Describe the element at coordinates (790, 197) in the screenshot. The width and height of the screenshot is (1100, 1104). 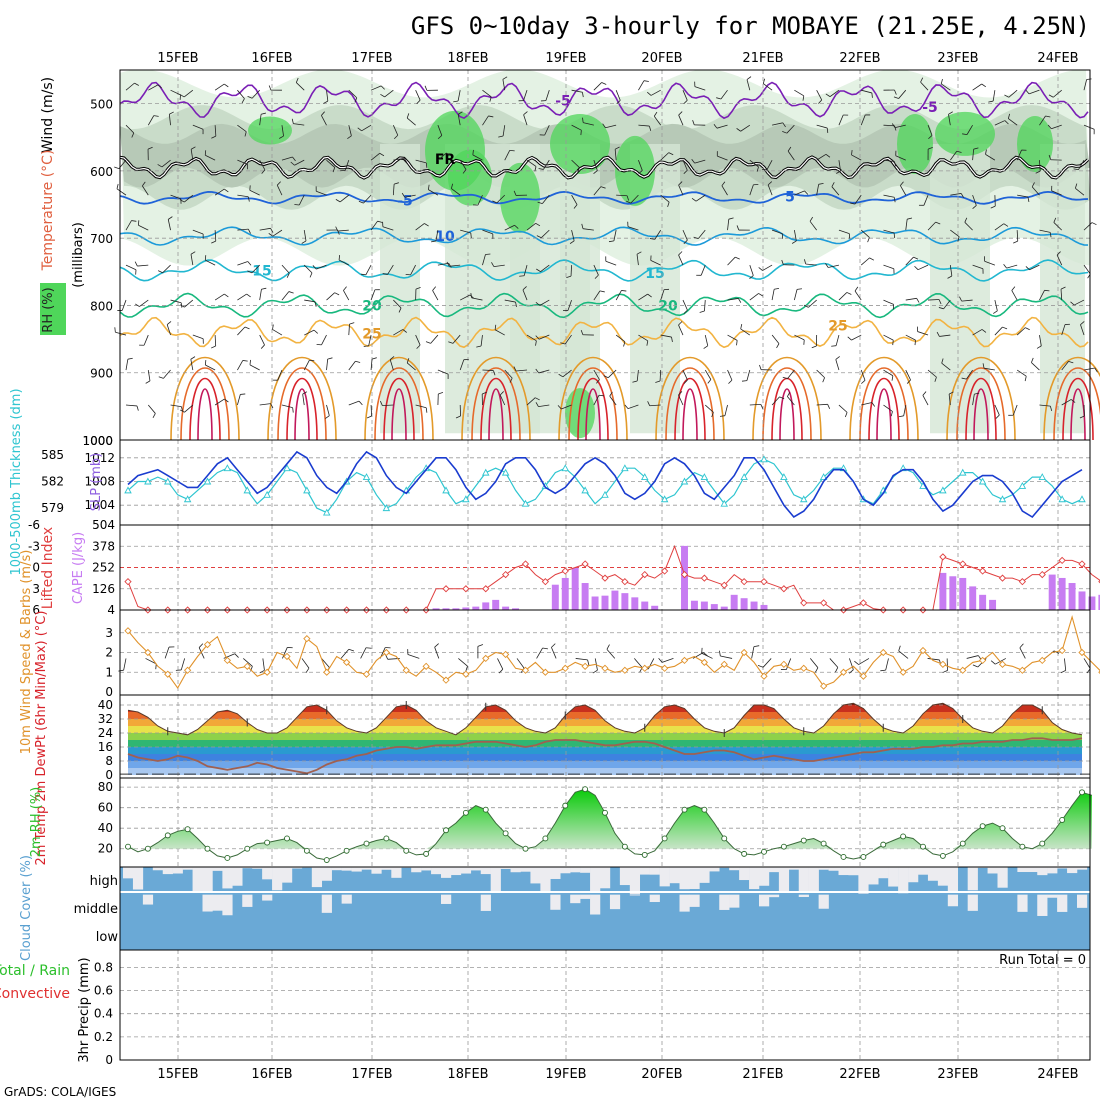
I see `contour-label: 5` at that location.